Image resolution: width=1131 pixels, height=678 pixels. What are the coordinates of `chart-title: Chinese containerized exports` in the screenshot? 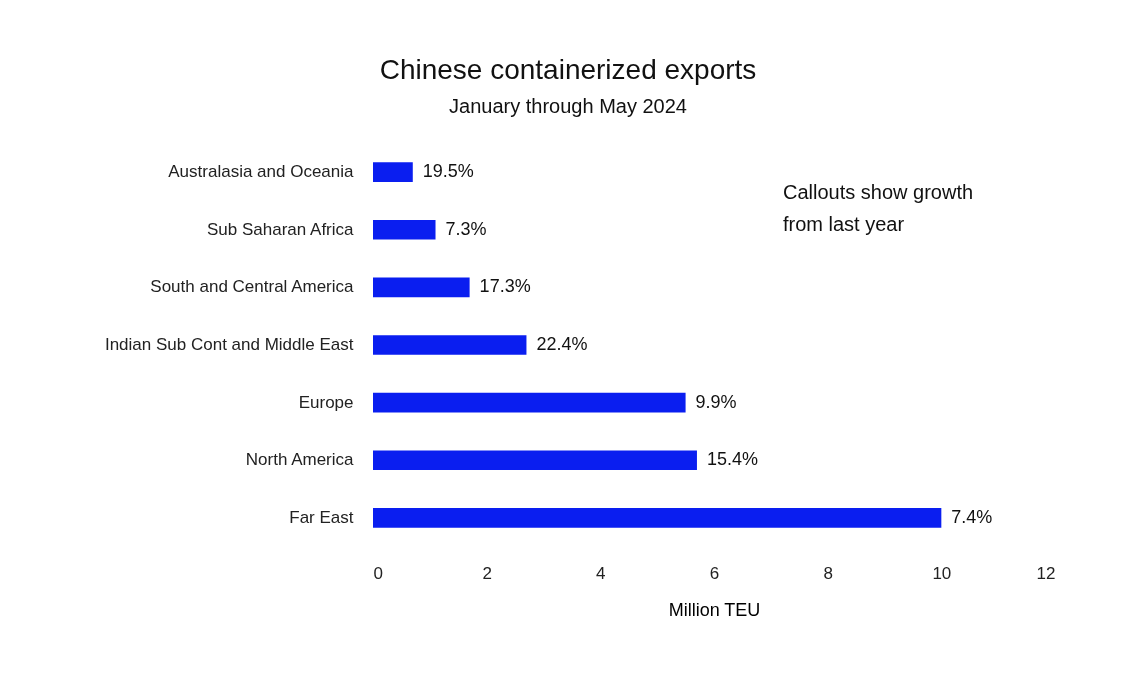 It's located at (568, 69).